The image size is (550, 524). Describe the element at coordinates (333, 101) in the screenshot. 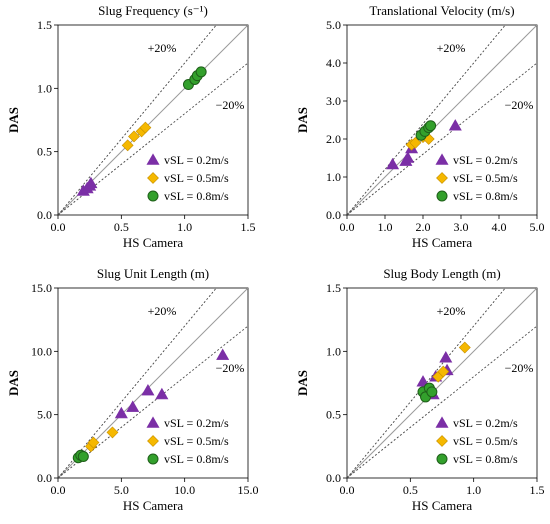

I see `y-tick-label: 3.0` at that location.